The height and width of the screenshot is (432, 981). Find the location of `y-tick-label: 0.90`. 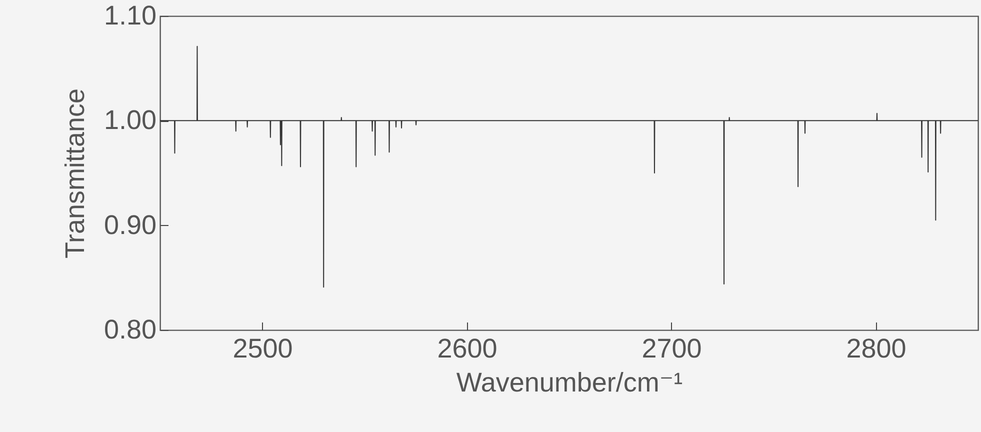

y-tick-label: 0.90 is located at coordinates (130, 225).